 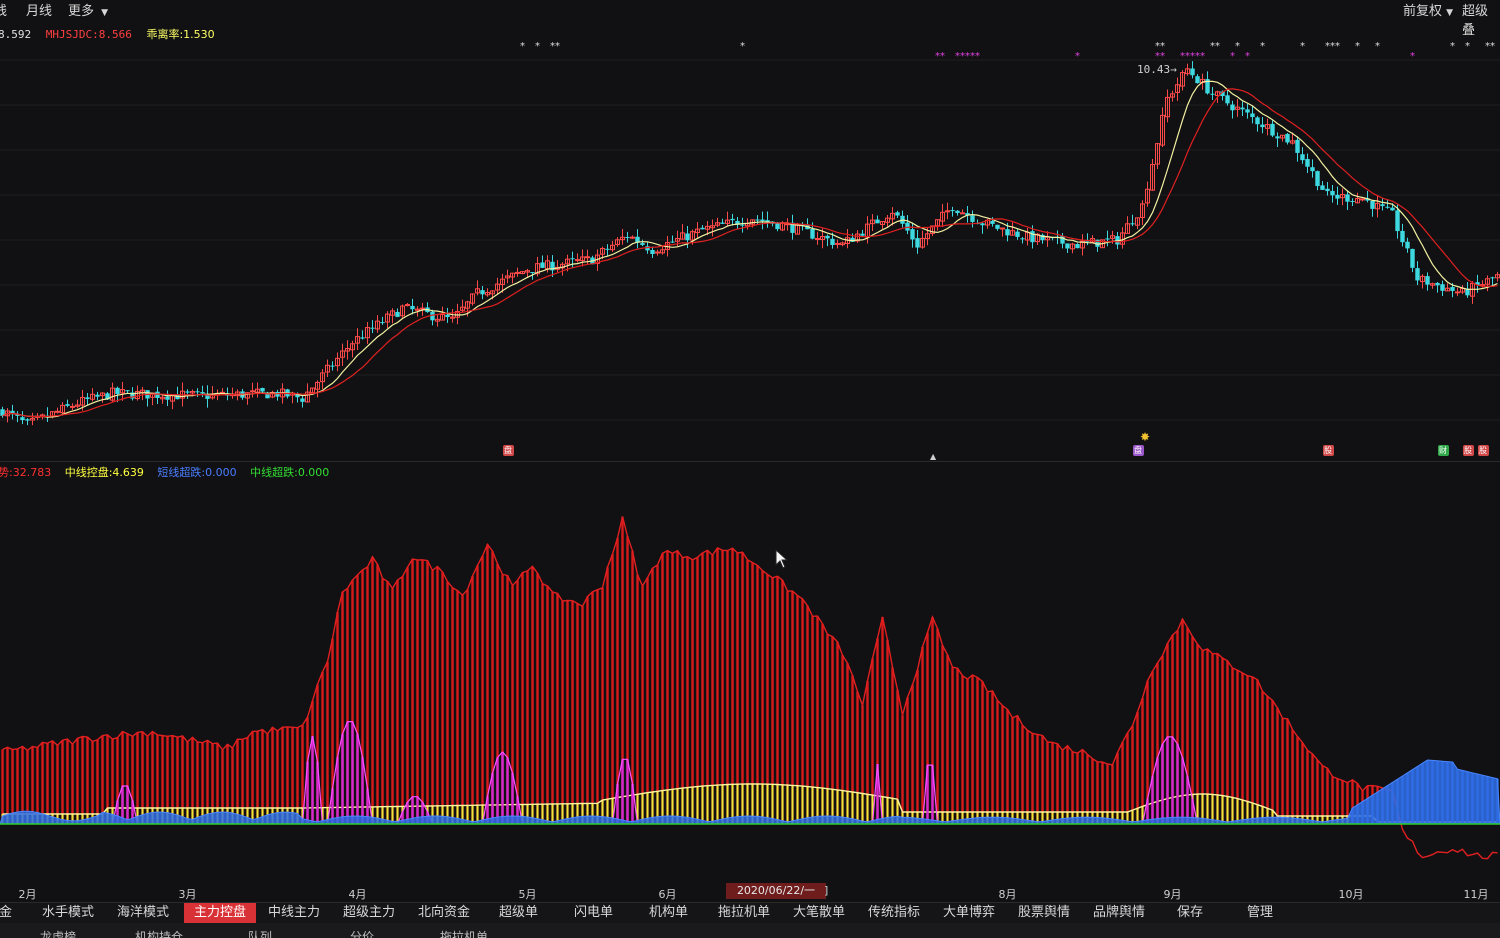 What do you see at coordinates (969, 912) in the screenshot?
I see `tab-13: 大单博弈` at bounding box center [969, 912].